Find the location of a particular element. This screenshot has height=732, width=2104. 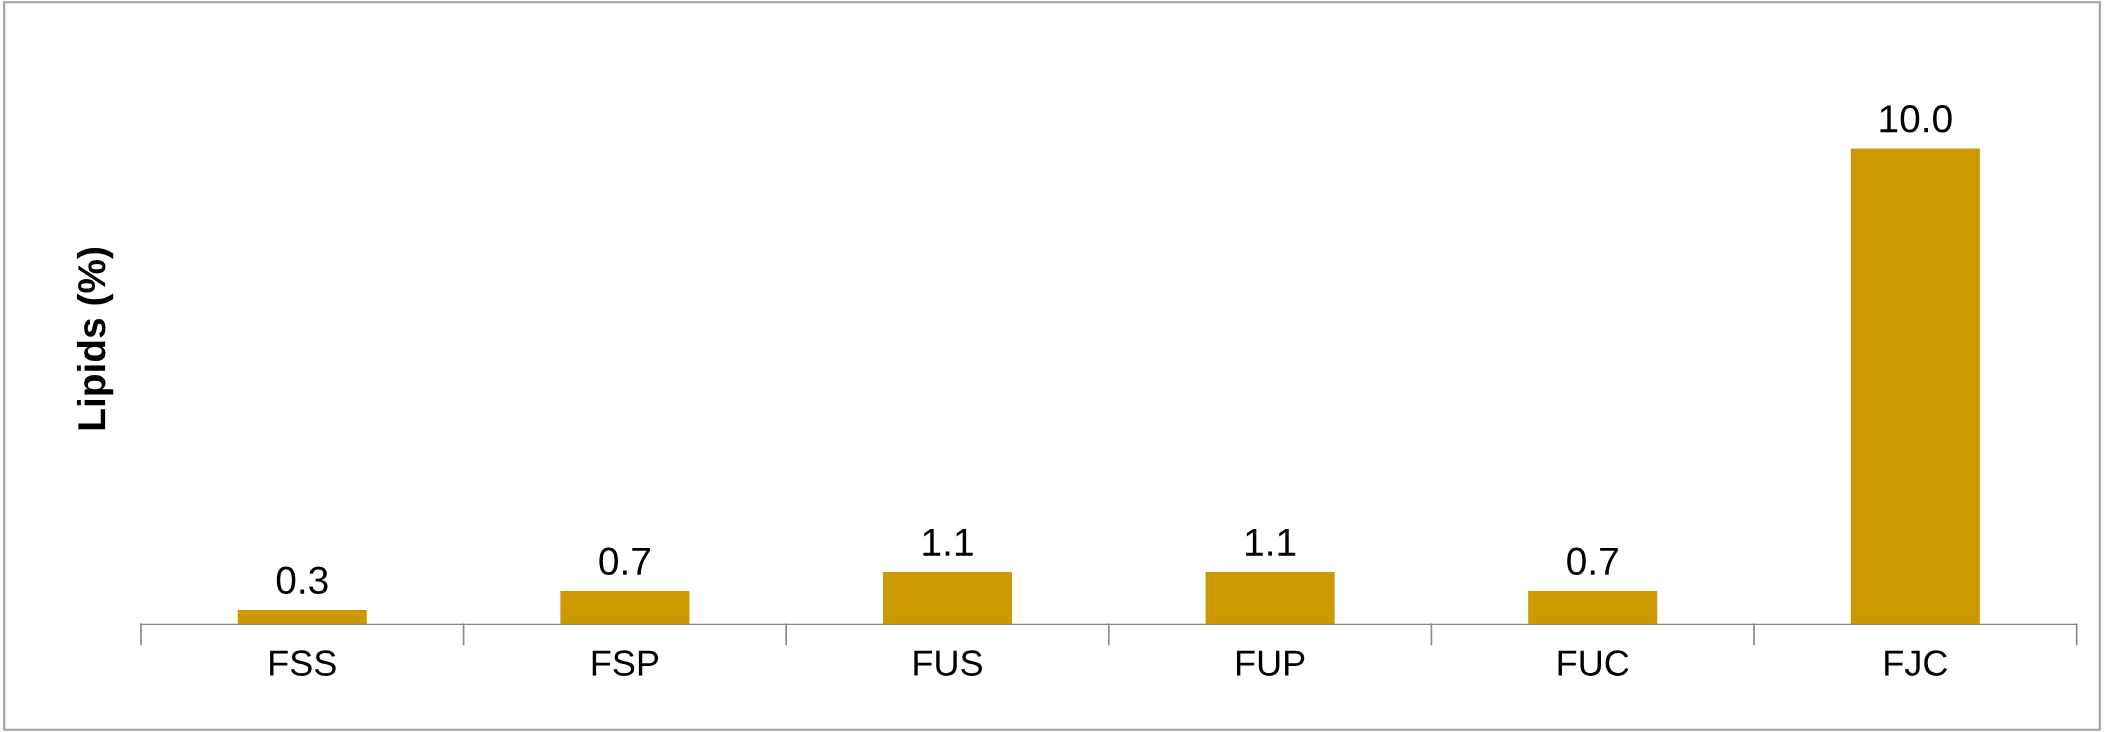

y-axis-title: Lipids (%) is located at coordinates (95, 338).